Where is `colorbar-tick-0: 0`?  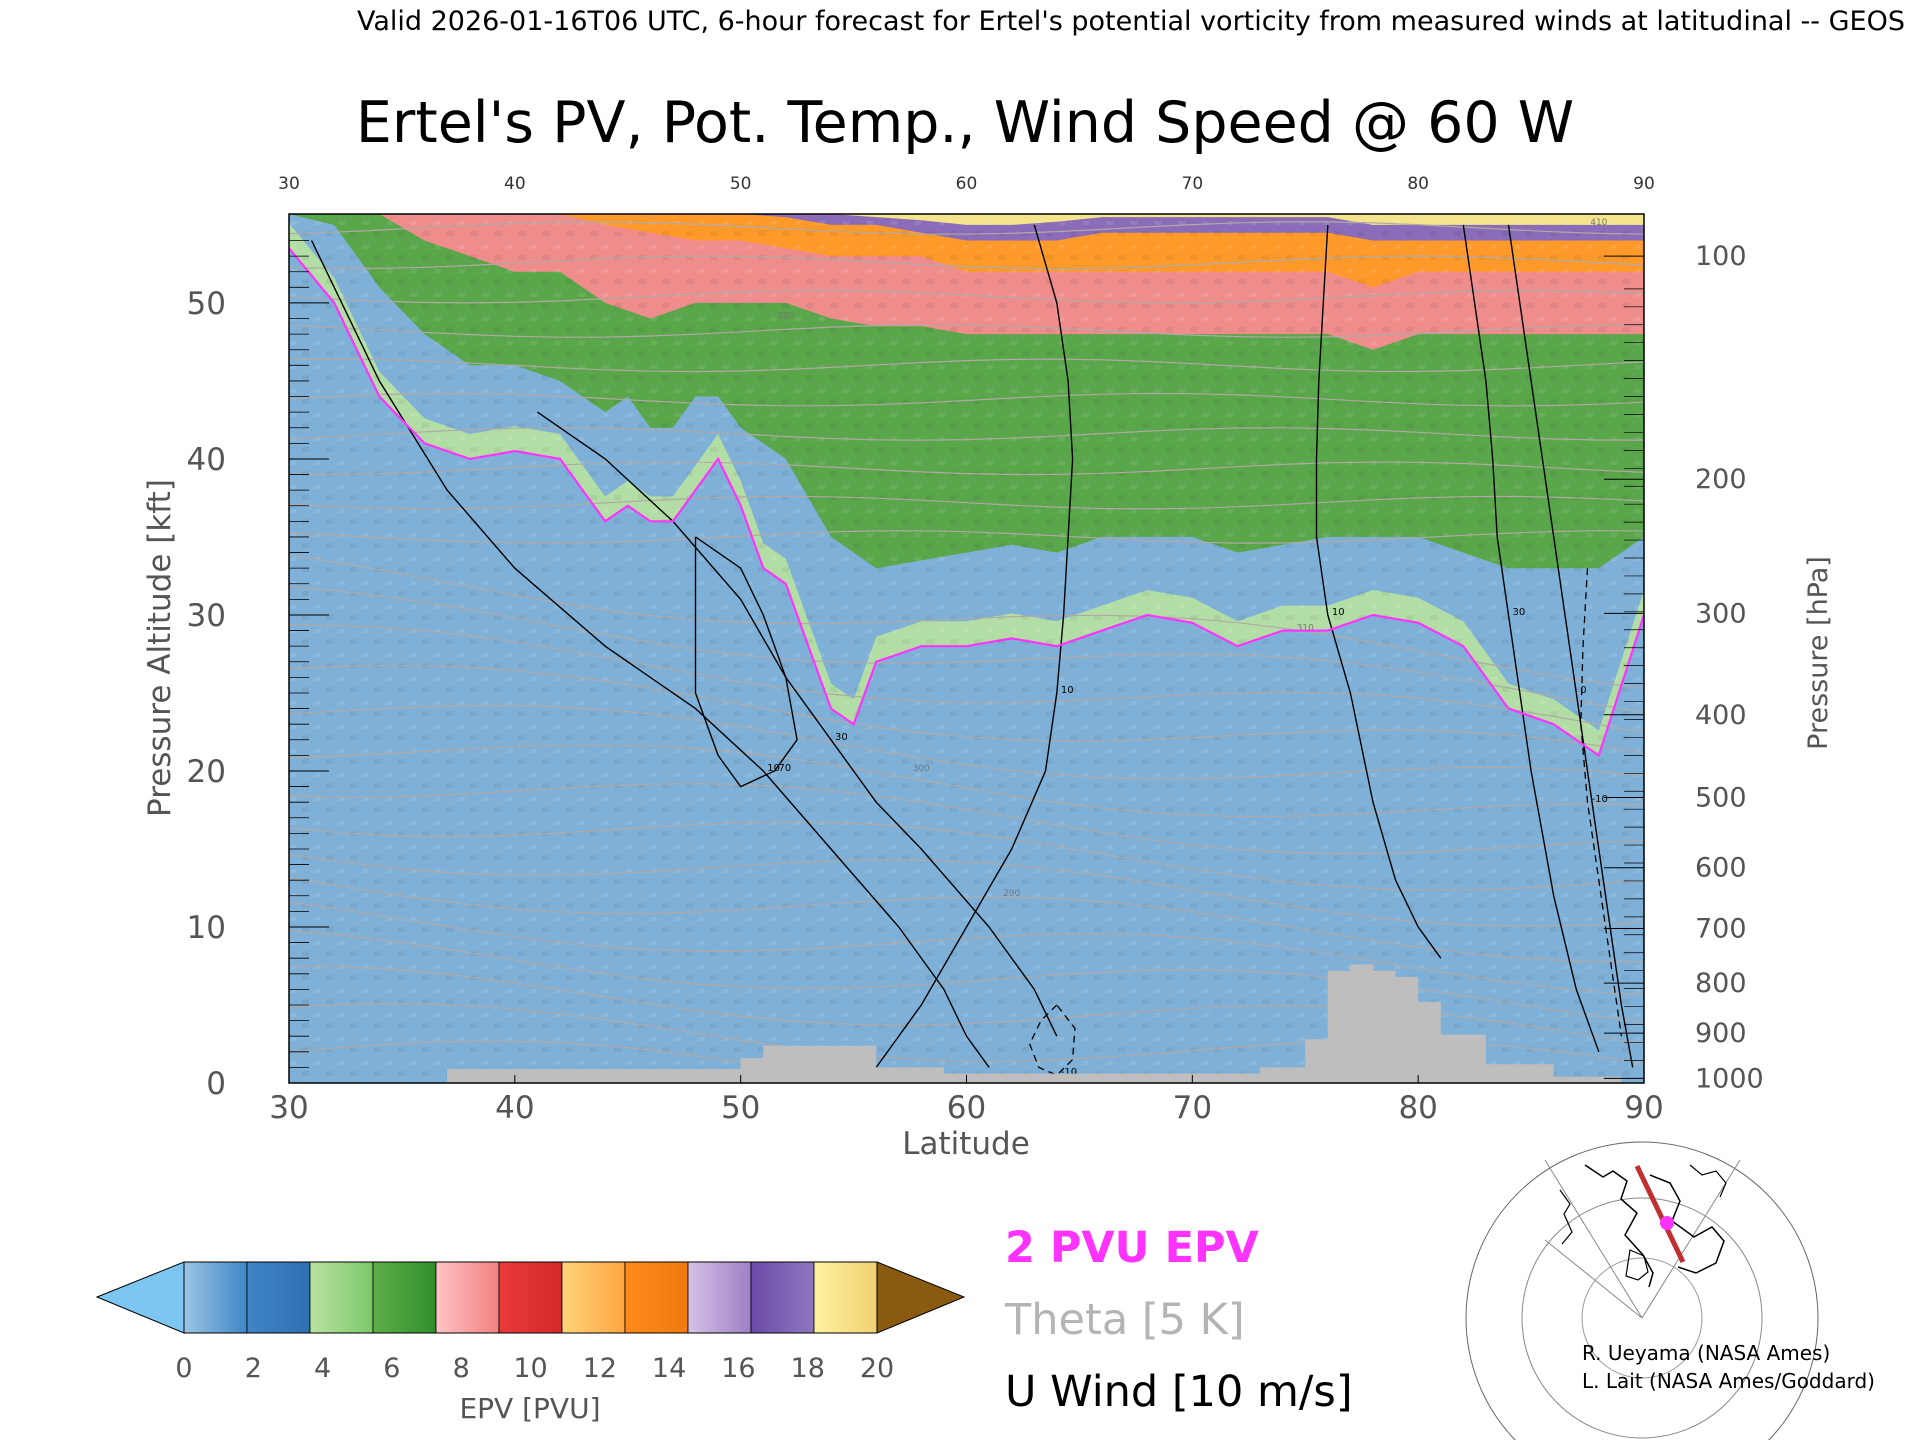 colorbar-tick-0: 0 is located at coordinates (183, 1368).